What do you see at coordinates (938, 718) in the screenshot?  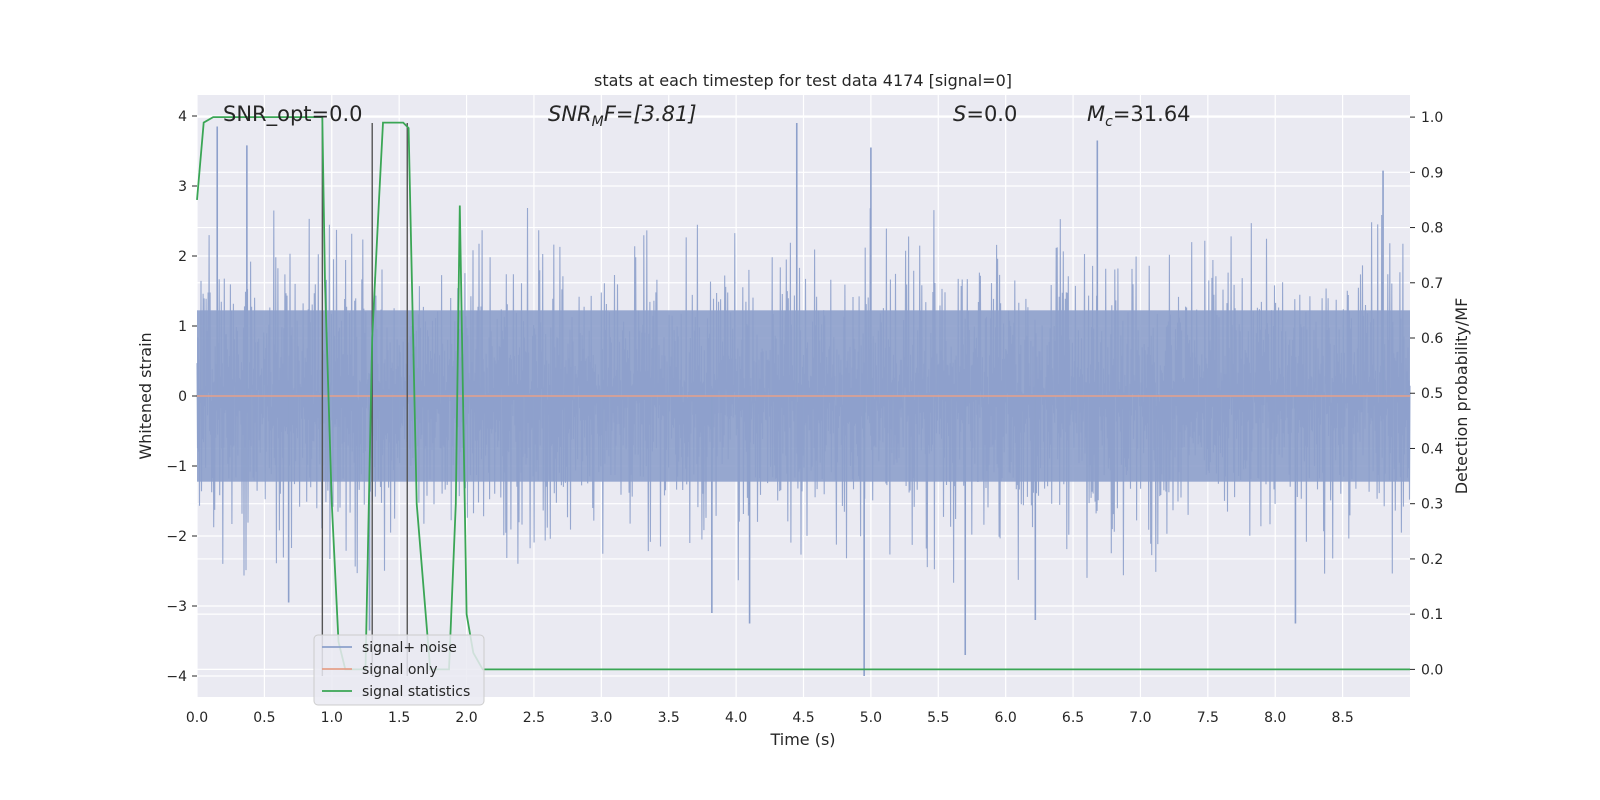 I see `x-tick-label: 5.5` at bounding box center [938, 718].